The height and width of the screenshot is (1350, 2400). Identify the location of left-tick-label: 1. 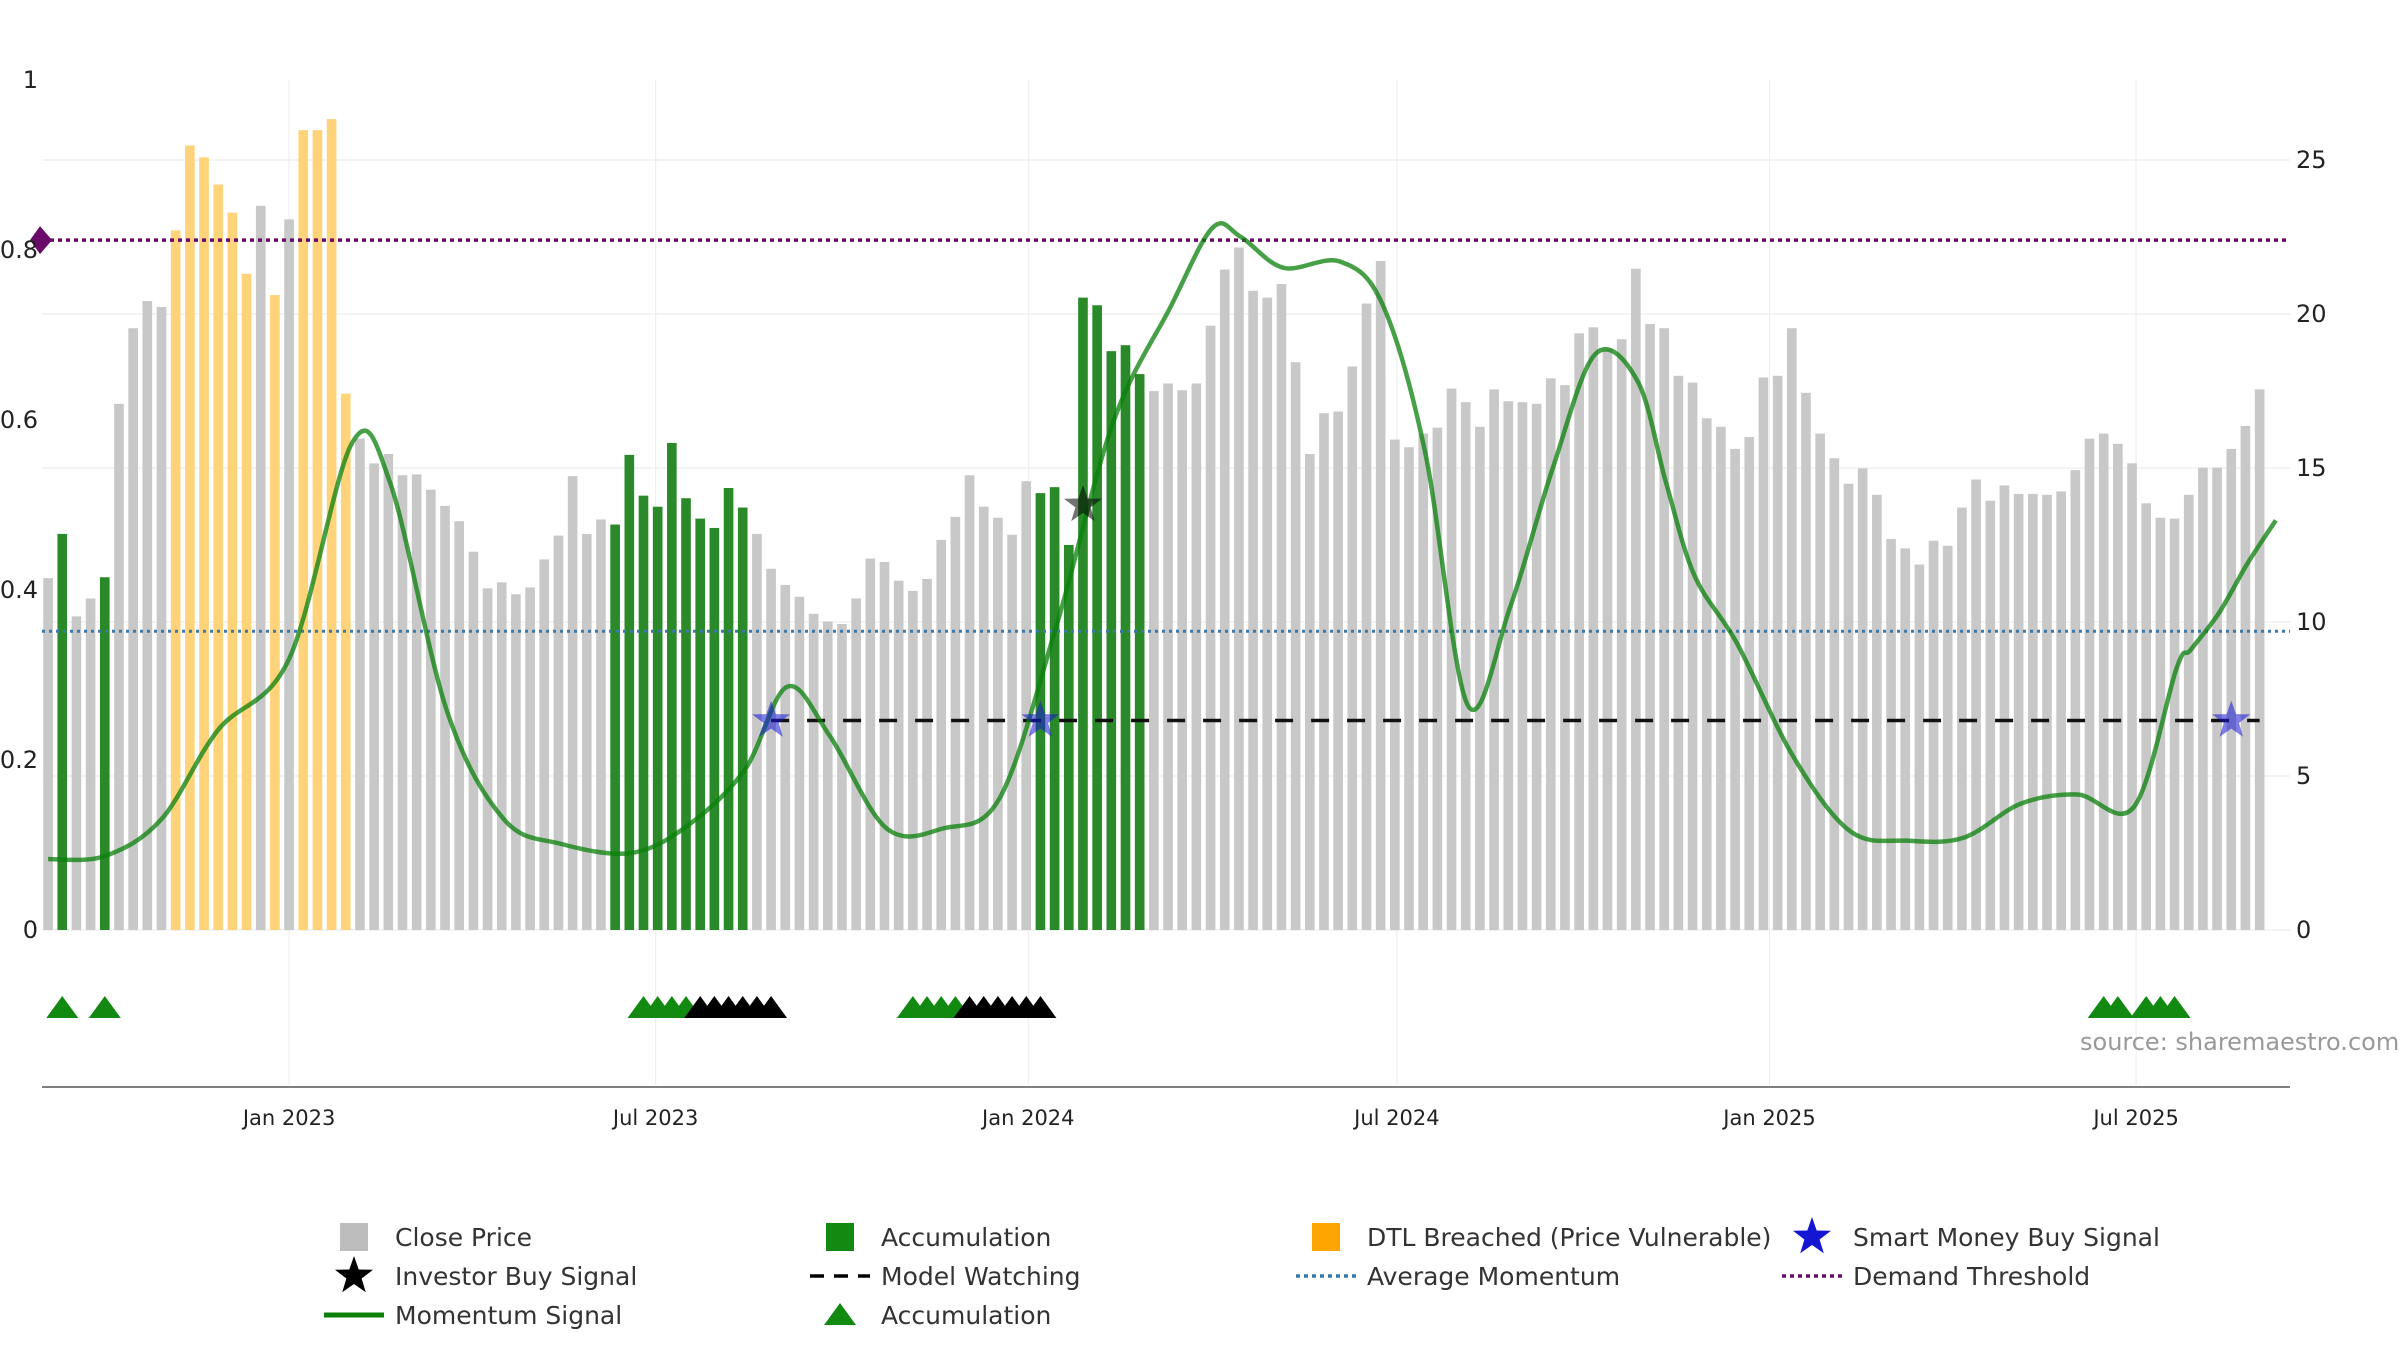
(30, 80).